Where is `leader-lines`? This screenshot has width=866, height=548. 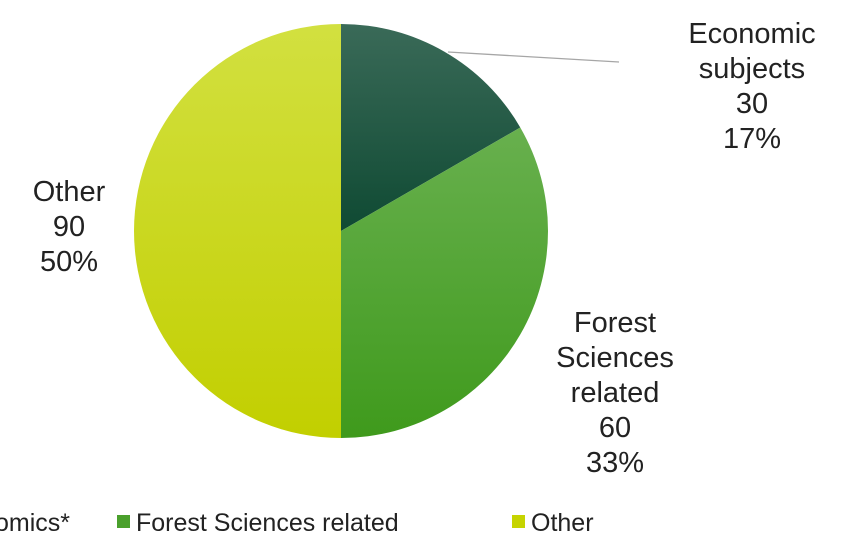 leader-lines is located at coordinates (533, 57).